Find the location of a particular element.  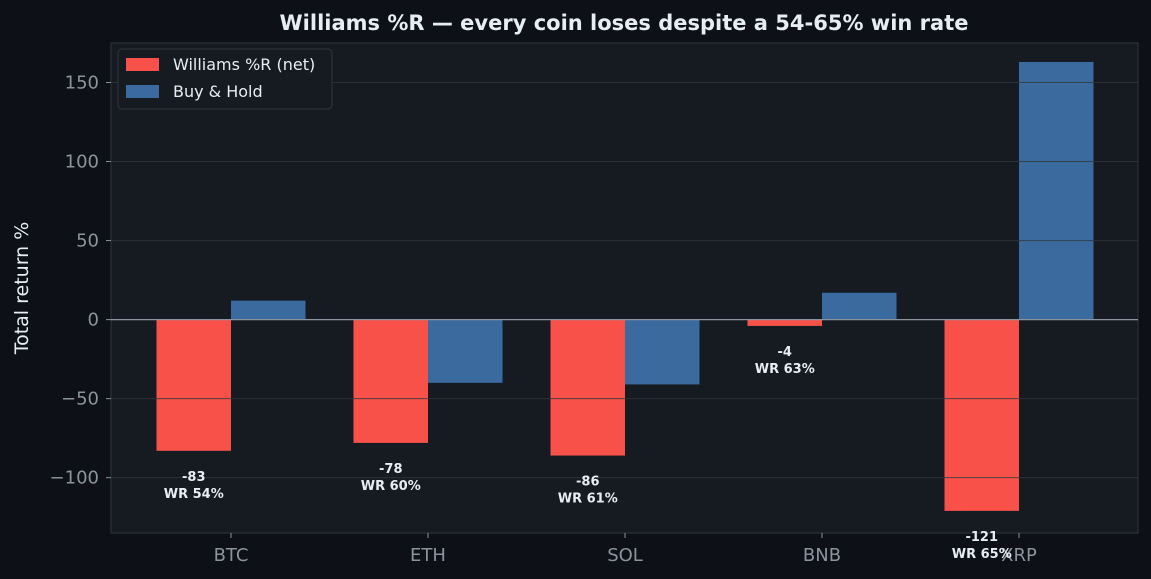

y-tick-label: −50 is located at coordinates (80, 399).